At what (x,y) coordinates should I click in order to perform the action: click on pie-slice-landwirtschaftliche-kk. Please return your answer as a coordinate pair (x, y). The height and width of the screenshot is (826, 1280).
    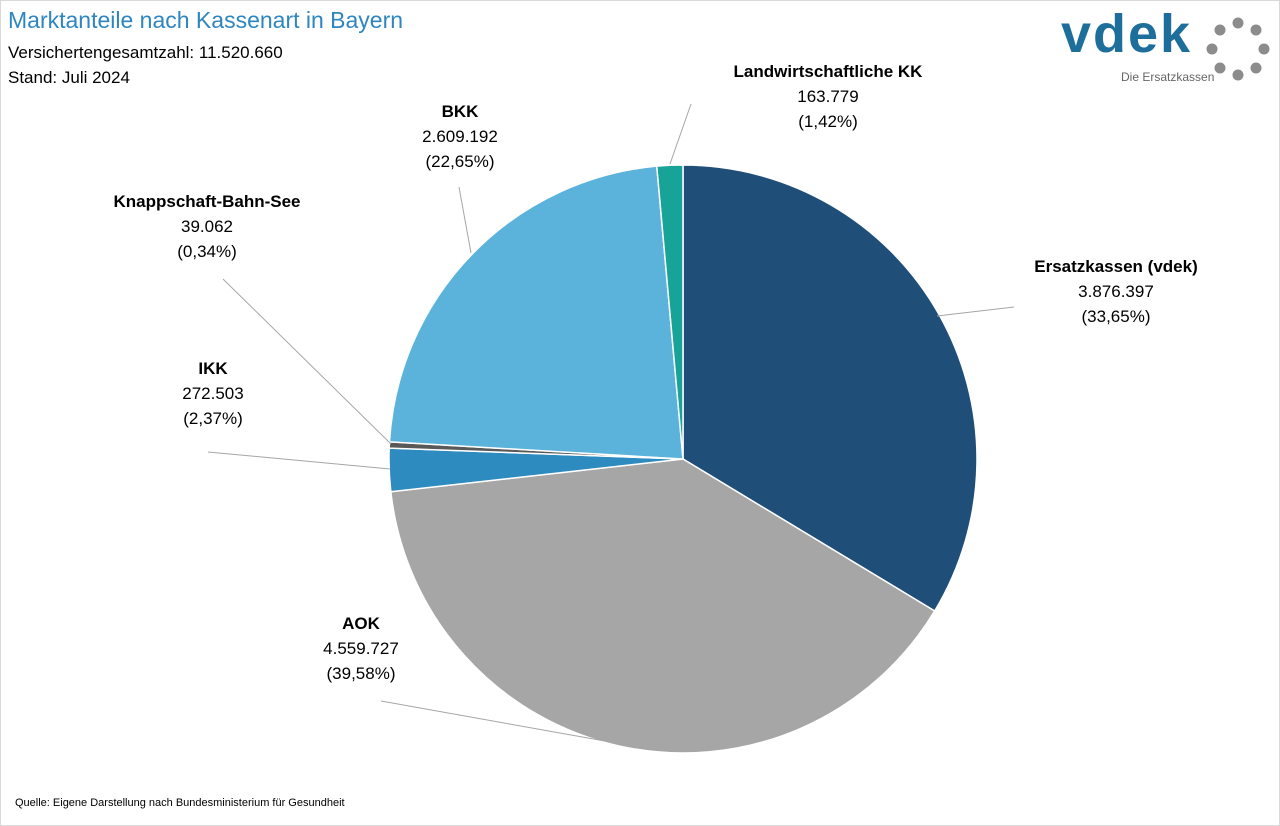
    Looking at the image, I should click on (669, 312).